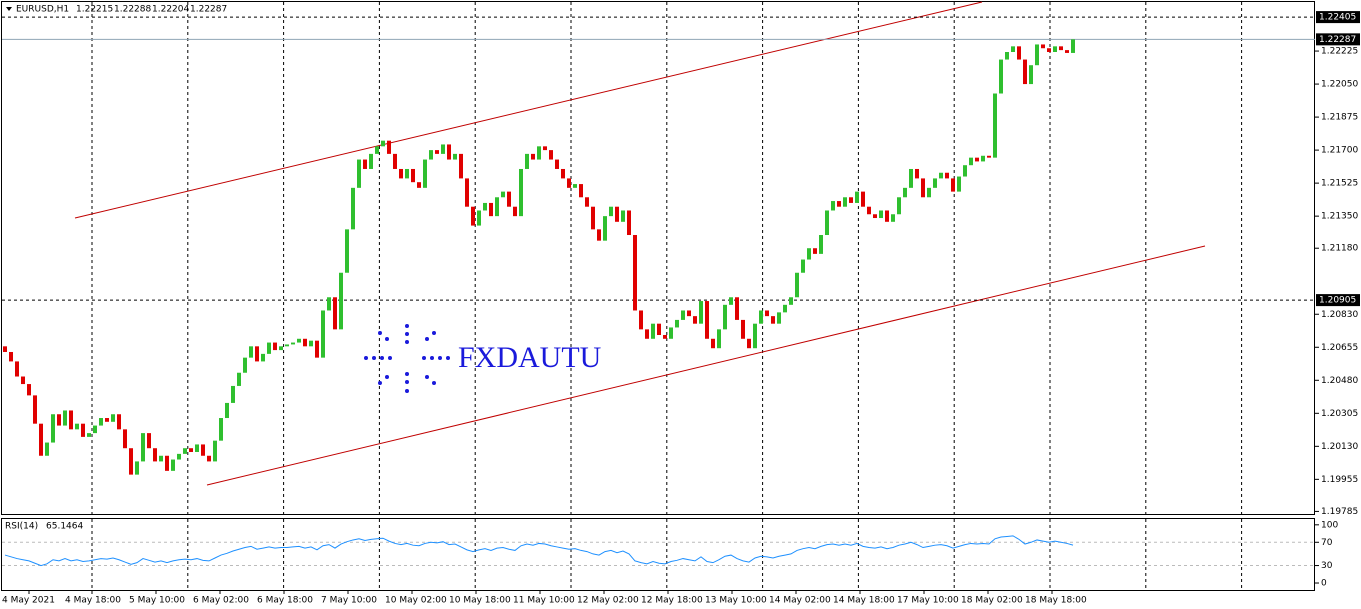 This screenshot has width=1361, height=609. Describe the element at coordinates (170, 10) in the screenshot. I see `ohlc-value: 1.22204` at that location.